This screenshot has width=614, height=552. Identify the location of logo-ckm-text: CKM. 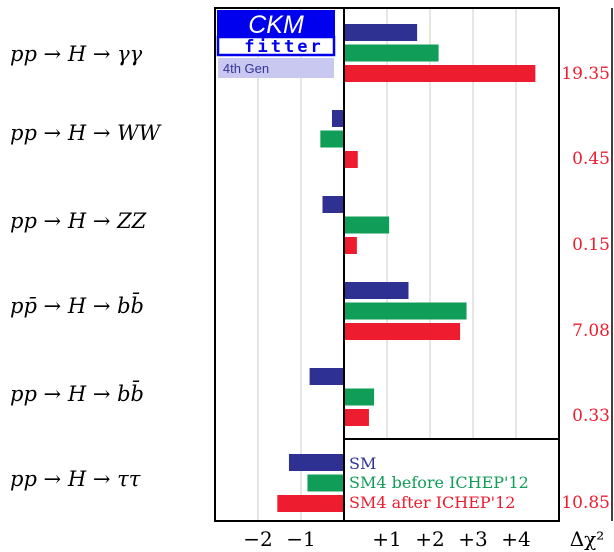
(276, 25).